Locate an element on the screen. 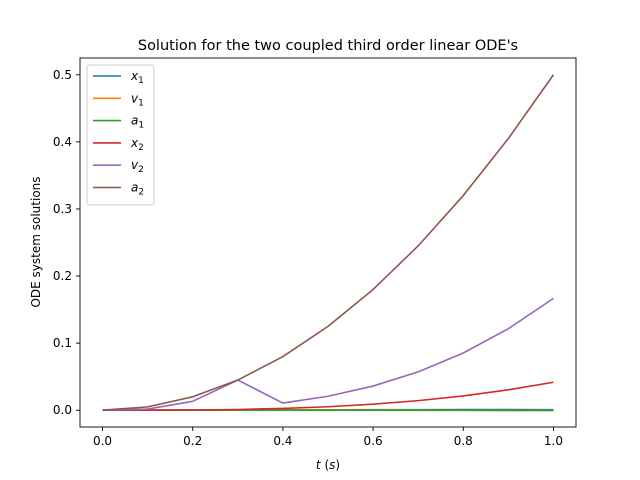 The width and height of the screenshot is (640, 480). legend-label-x2: x2 is located at coordinates (137, 144).